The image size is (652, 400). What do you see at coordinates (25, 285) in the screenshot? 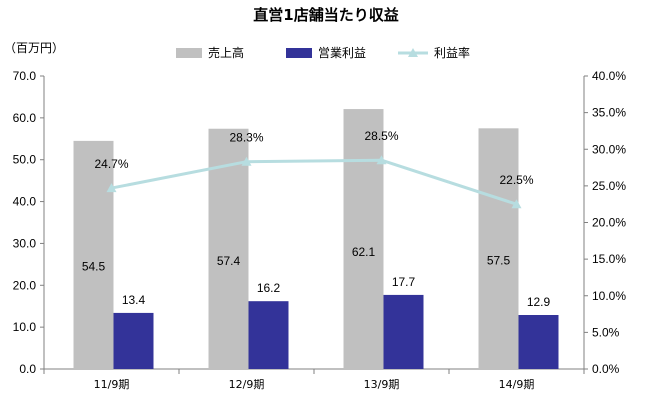
I see `y-tick-label-left: 20.0` at bounding box center [25, 285].